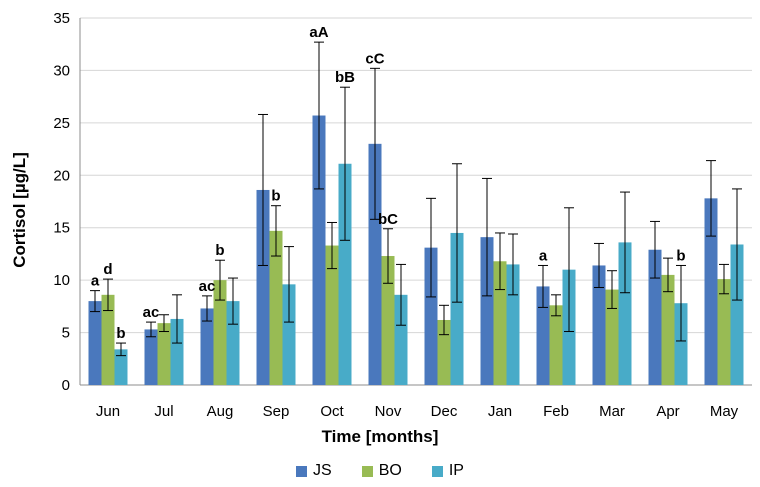 Image resolution: width=760 pixels, height=487 pixels. What do you see at coordinates (289, 334) in the screenshot?
I see `bar-ip-sep` at bounding box center [289, 334].